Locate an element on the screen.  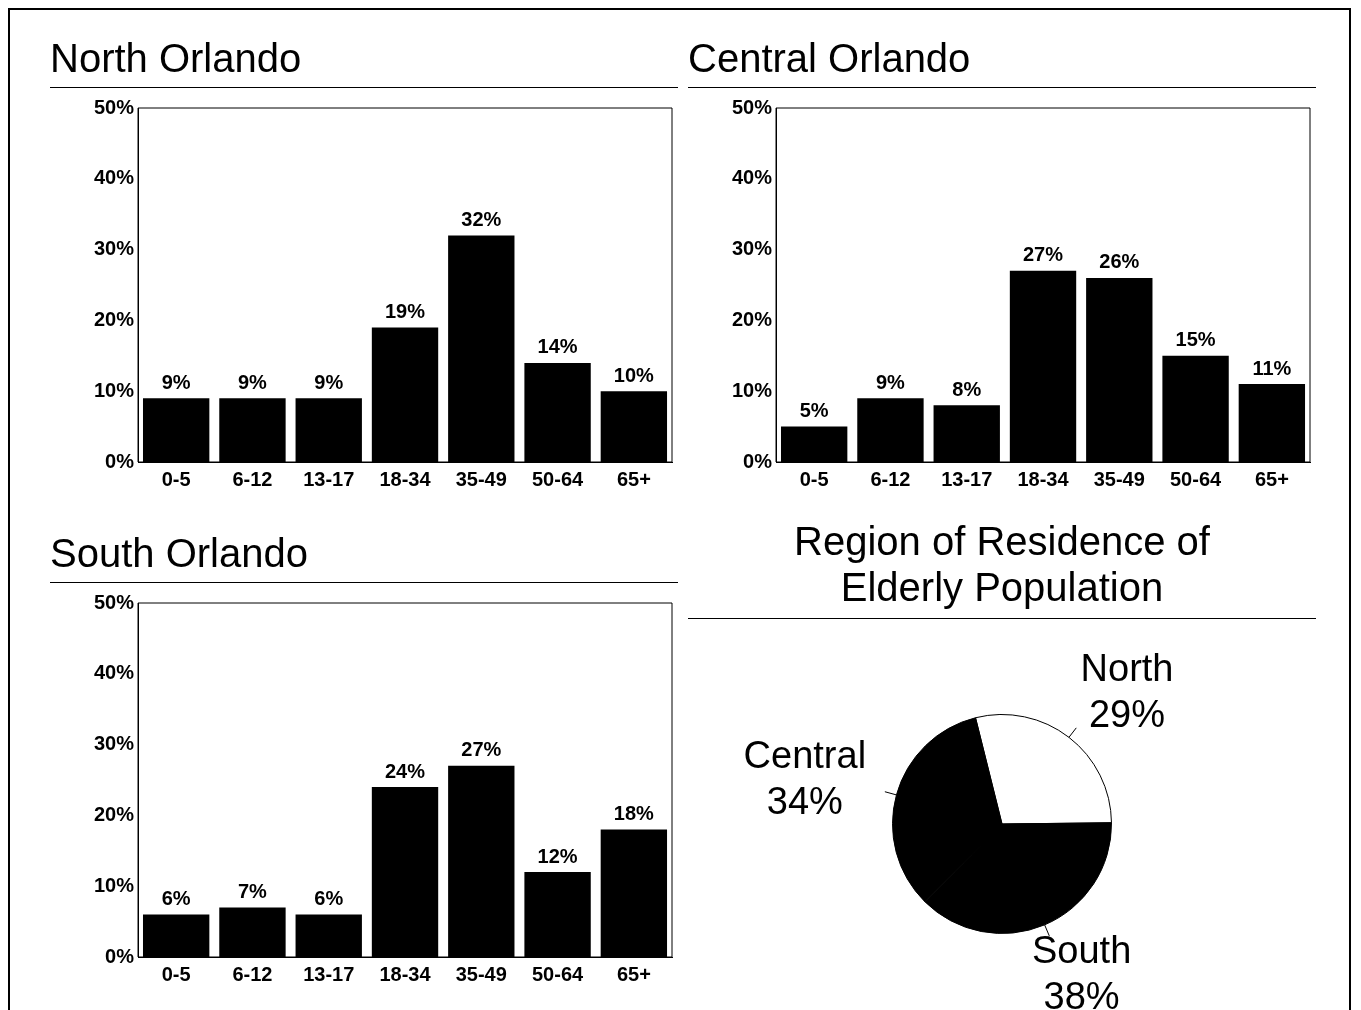
slice-label: South is located at coordinates (1081, 950).